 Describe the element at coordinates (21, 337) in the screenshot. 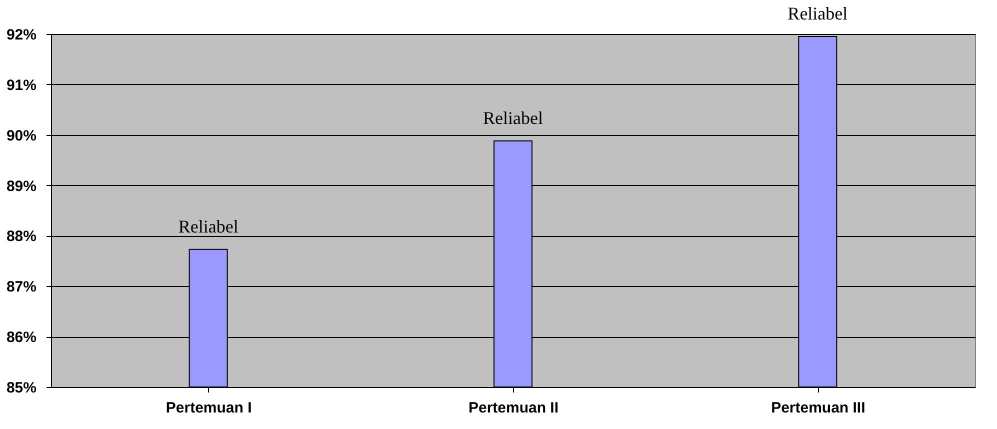

I see `y-tick-label: 86%` at that location.